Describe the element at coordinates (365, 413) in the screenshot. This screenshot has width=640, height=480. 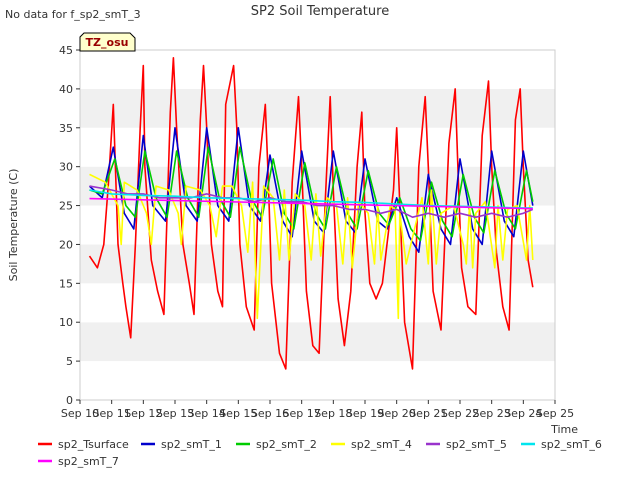
I see `x-tick-label: Sep 19` at that location.